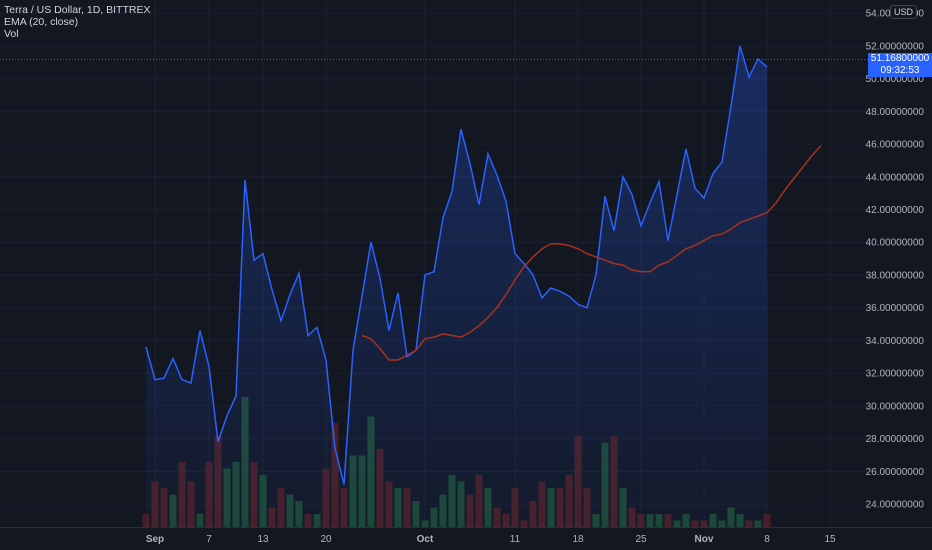  Describe the element at coordinates (895, 79) in the screenshot. I see `price-tick-label: 50.00000000` at that location.